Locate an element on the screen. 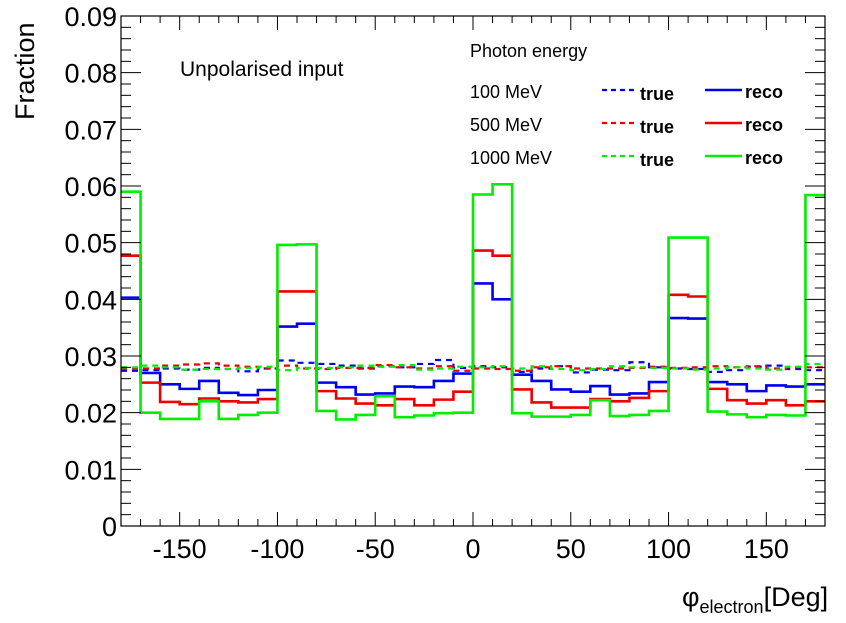 This screenshot has height=623, width=846. legend-energy-label: 1000 MeV is located at coordinates (511, 158).